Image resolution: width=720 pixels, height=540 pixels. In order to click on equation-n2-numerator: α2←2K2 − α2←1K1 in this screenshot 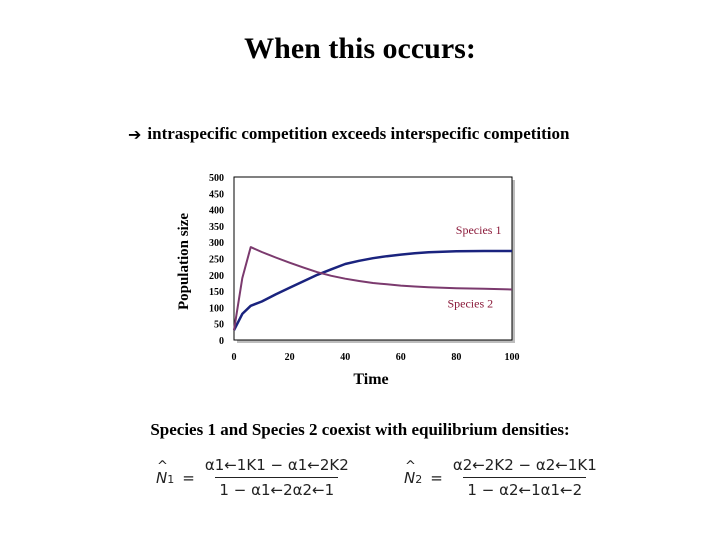, I will do `click(524, 465)`.